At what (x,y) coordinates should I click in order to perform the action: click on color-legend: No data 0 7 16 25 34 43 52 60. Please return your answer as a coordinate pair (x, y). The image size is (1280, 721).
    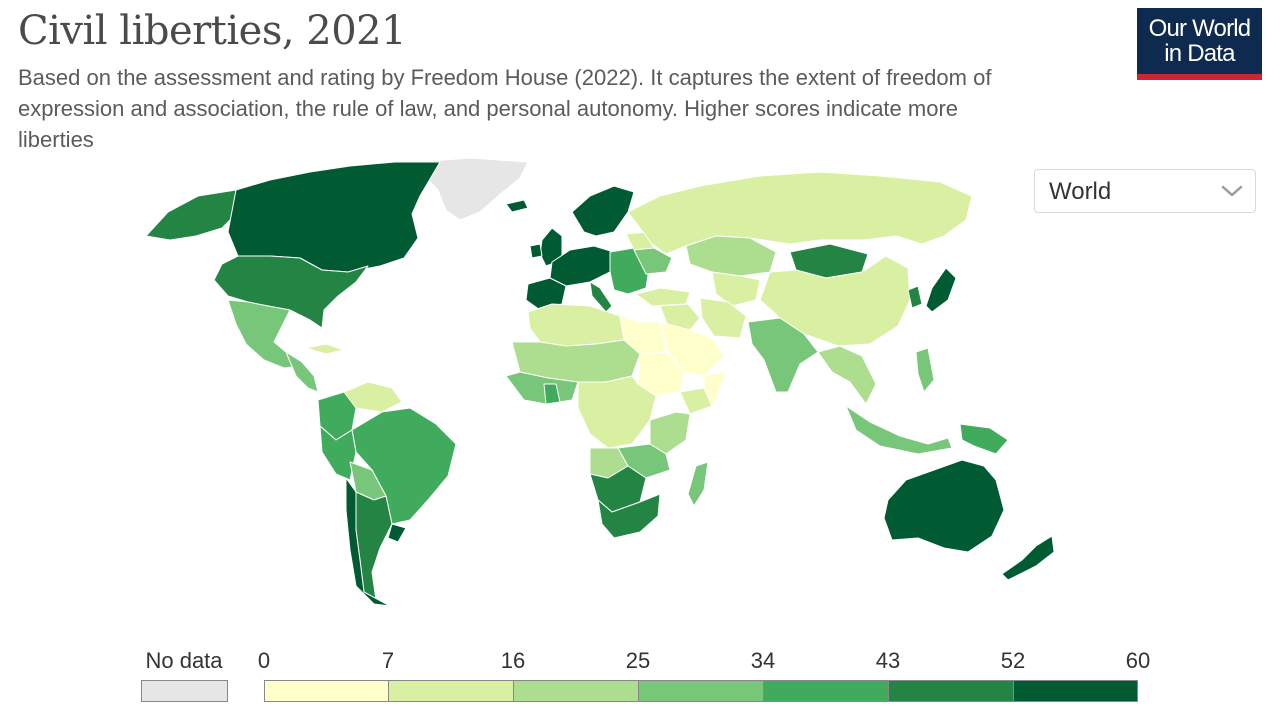
    Looking at the image, I should click on (640, 680).